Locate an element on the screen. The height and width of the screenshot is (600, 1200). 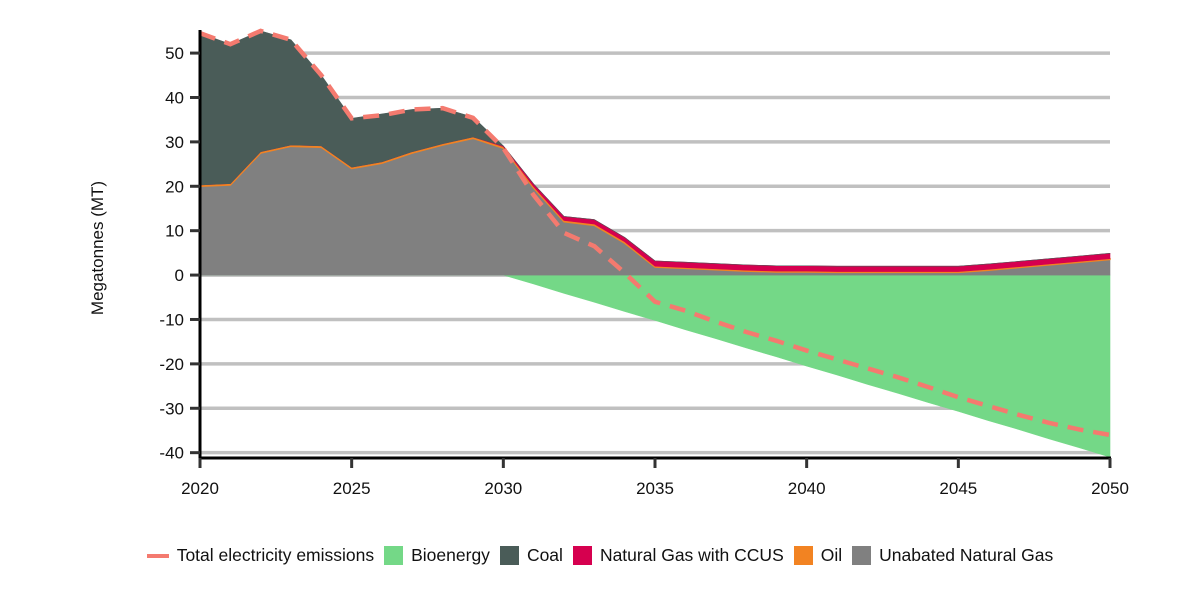
legend-item-bioenergy: Bioenergy is located at coordinates (437, 555).